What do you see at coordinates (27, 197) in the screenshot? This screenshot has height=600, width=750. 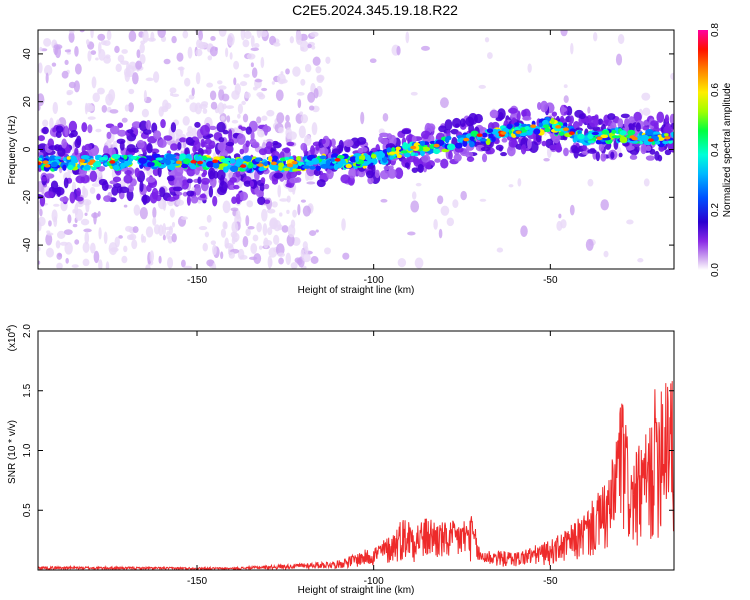 I see `top-y-tick-label: -20` at bounding box center [27, 197].